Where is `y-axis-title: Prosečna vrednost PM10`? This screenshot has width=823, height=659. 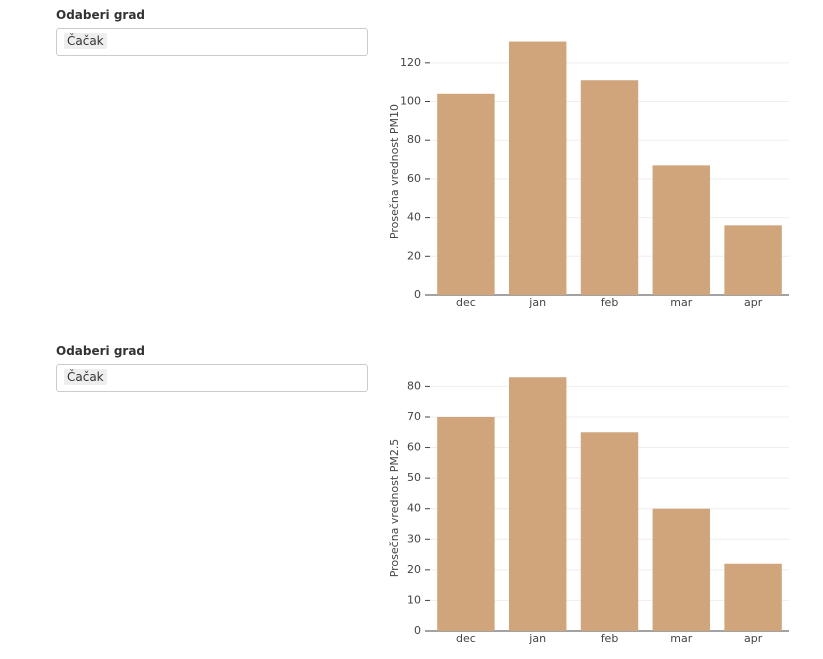 y-axis-title: Prosečna vrednost PM10 is located at coordinates (394, 171).